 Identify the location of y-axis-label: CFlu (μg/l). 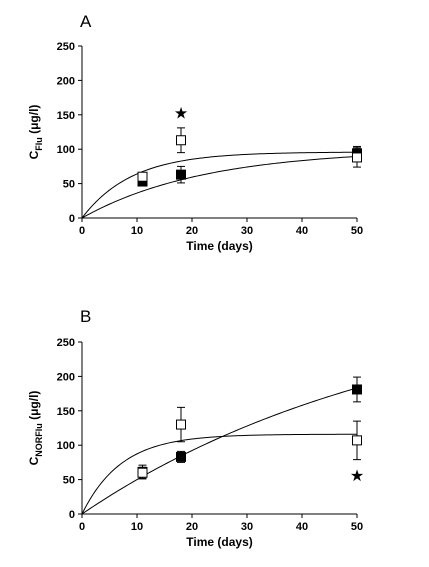
(35, 132).